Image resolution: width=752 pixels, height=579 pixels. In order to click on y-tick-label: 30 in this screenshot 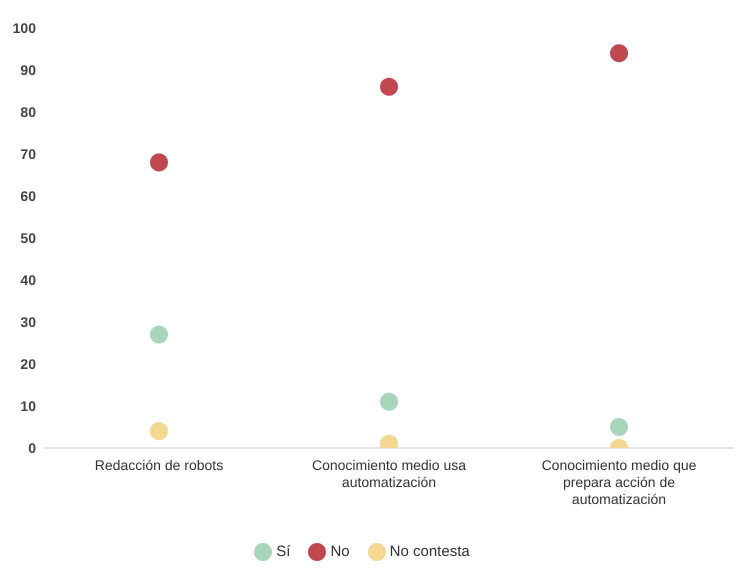, I will do `click(28, 322)`.